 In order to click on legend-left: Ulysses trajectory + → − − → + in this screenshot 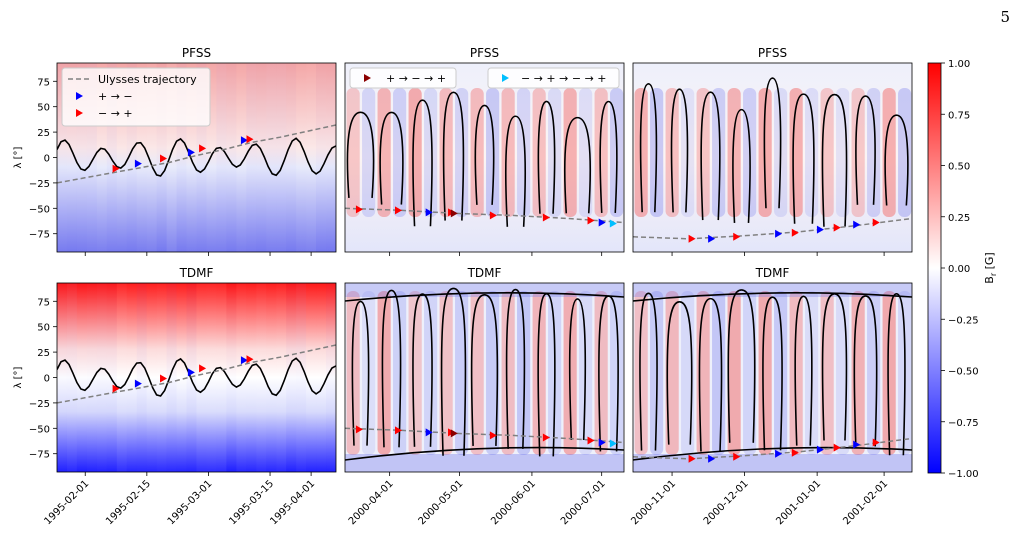, I will do `click(136, 97)`.